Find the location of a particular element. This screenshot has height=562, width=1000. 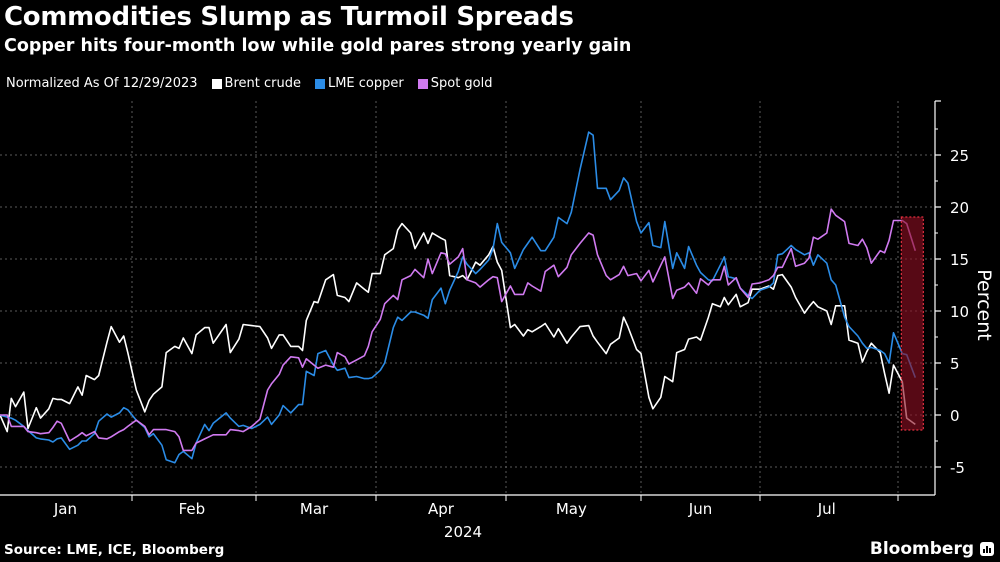

legend-label: LME copper is located at coordinates (365, 83).